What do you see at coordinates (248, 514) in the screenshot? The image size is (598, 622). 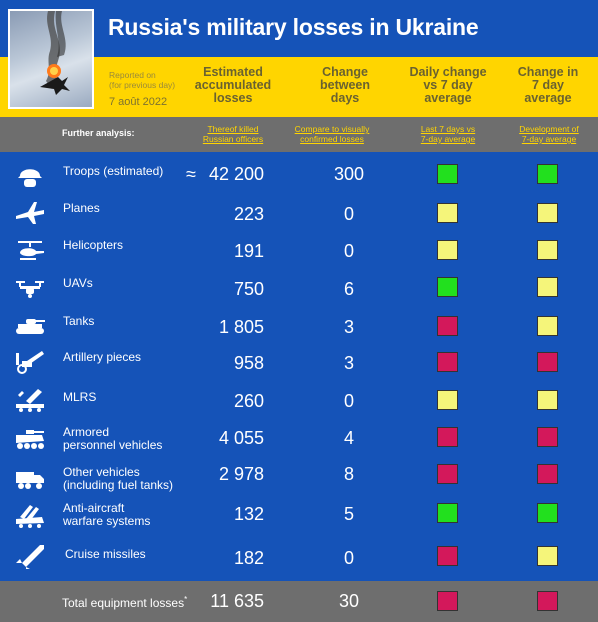 I see `accumulated-value: 132` at bounding box center [248, 514].